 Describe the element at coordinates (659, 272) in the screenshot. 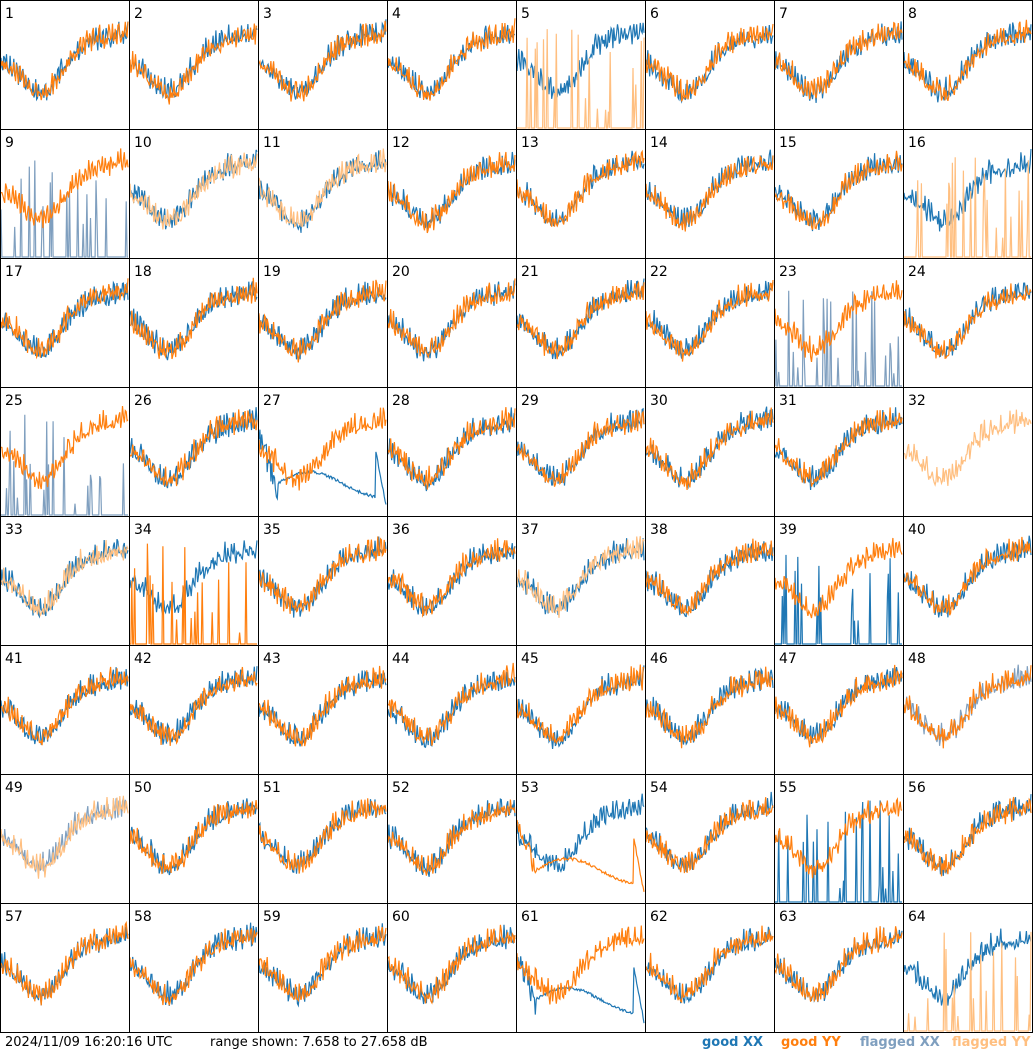

I see `panel-22-label: 22` at that location.